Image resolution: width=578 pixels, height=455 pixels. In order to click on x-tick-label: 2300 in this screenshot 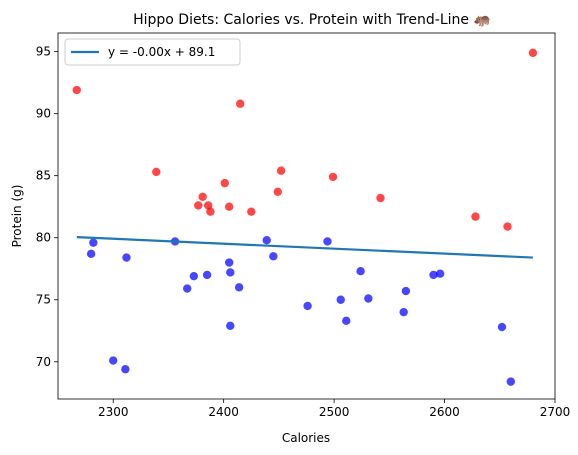, I will do `click(113, 412)`.